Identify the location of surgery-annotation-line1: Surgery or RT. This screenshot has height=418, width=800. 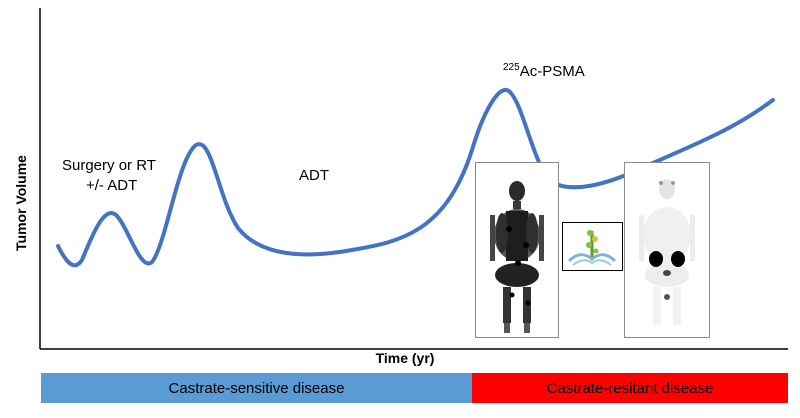
(109, 165).